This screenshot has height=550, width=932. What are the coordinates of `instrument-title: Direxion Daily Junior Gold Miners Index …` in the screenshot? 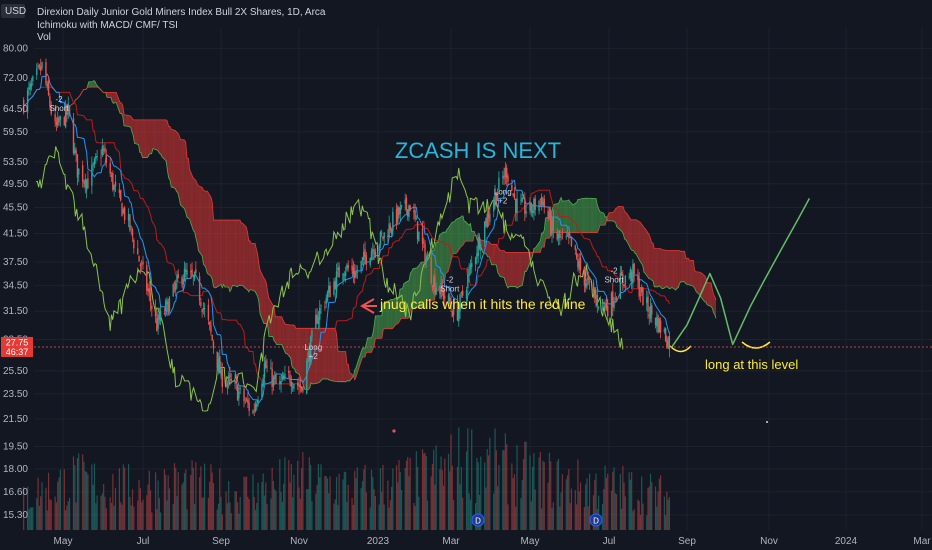 It's located at (181, 12).